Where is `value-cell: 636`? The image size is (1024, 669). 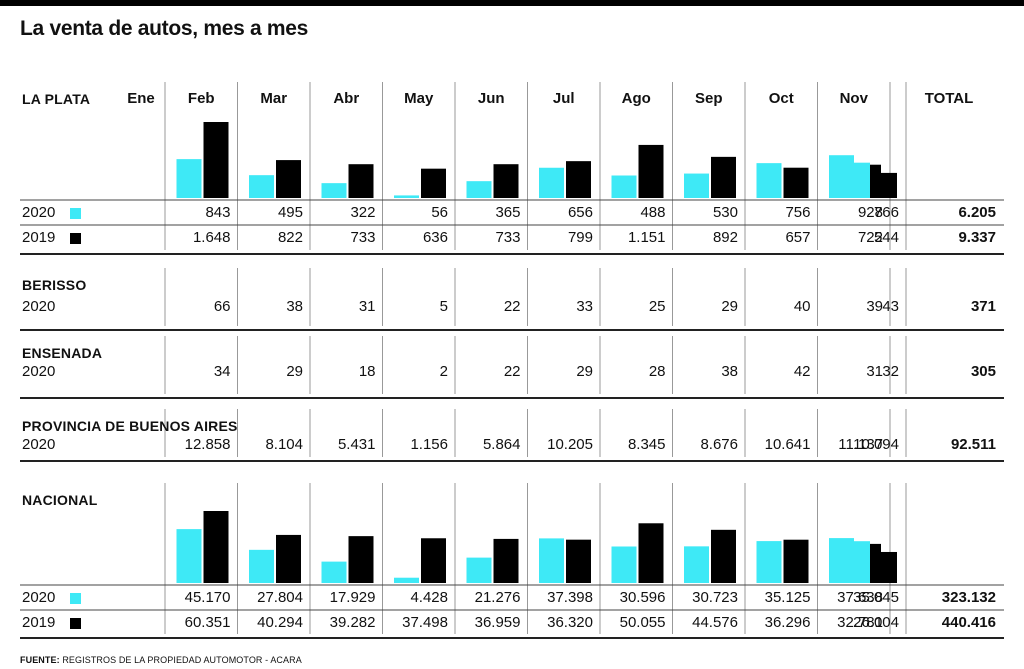
value-cell: 636 is located at coordinates (435, 237).